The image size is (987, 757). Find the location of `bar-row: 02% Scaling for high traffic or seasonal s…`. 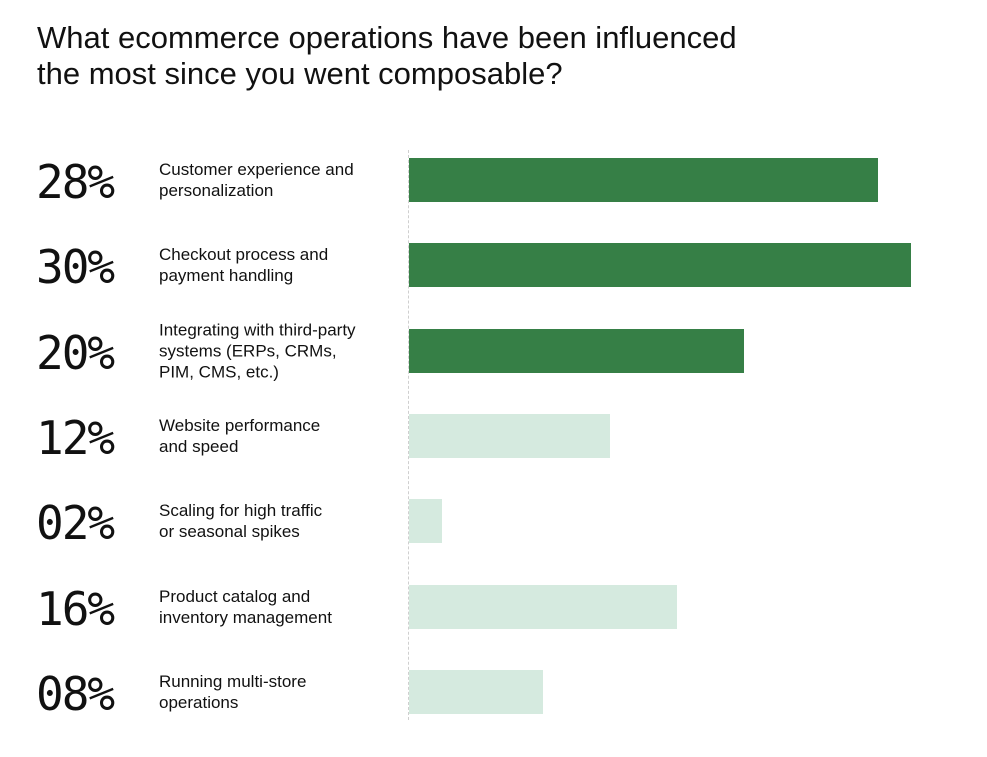

bar-row: 02% Scaling for high traffic or seasonal s… is located at coordinates (493, 523).